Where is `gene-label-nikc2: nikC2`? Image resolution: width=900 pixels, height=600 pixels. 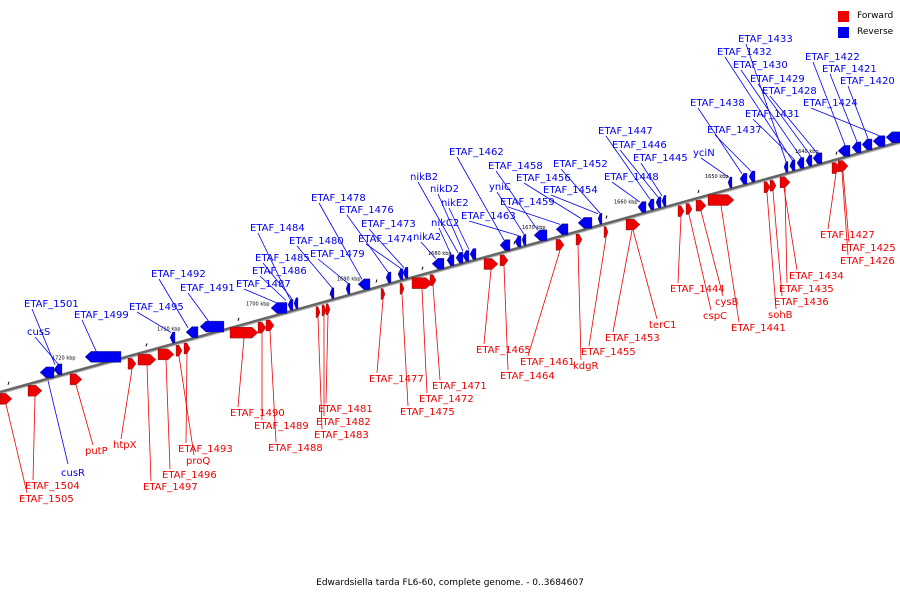
gene-label-nikc2: nikC2 is located at coordinates (445, 223).